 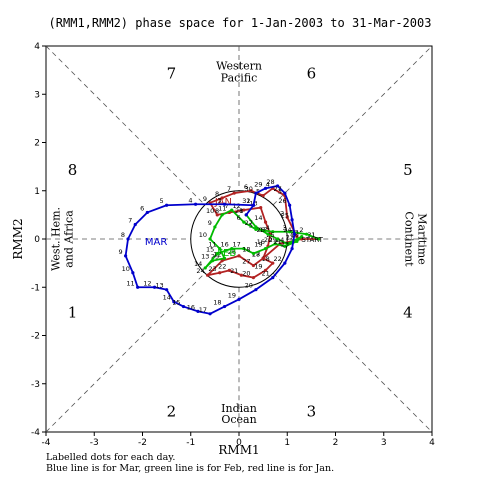 I want to click on note-labelled-dots: Labelled dots for each day., so click(x=110, y=457).